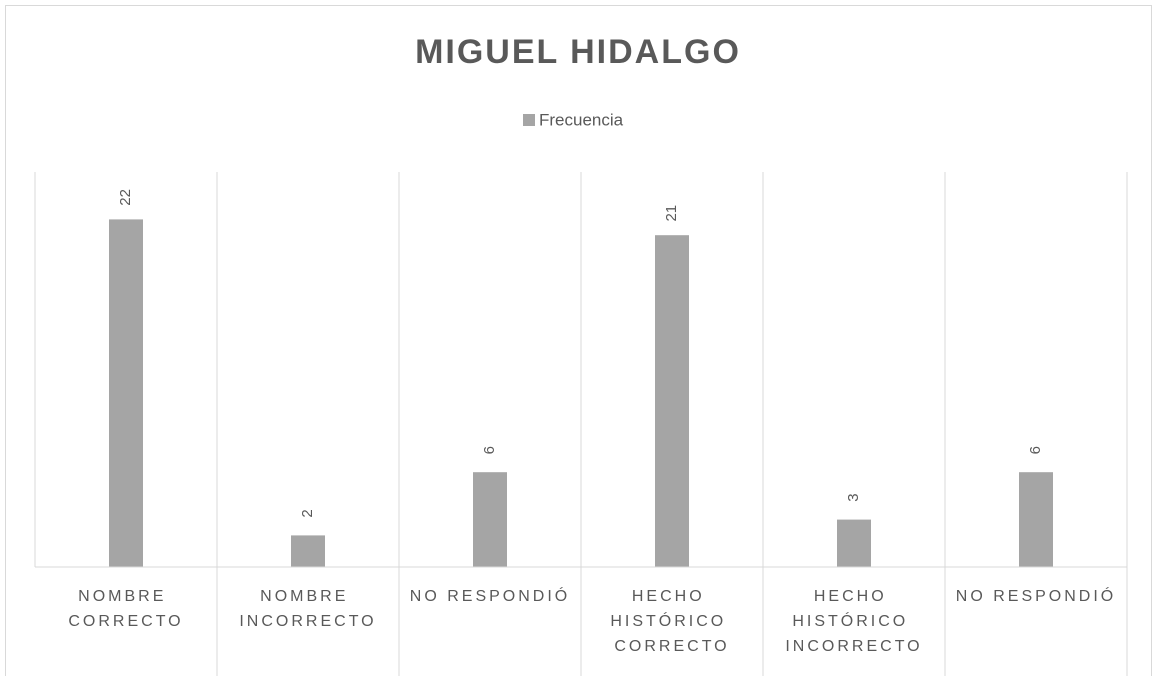  What do you see at coordinates (853, 621) in the screenshot?
I see `x-tick-label: HECHO HISTÓRICO INCORRECTO` at bounding box center [853, 621].